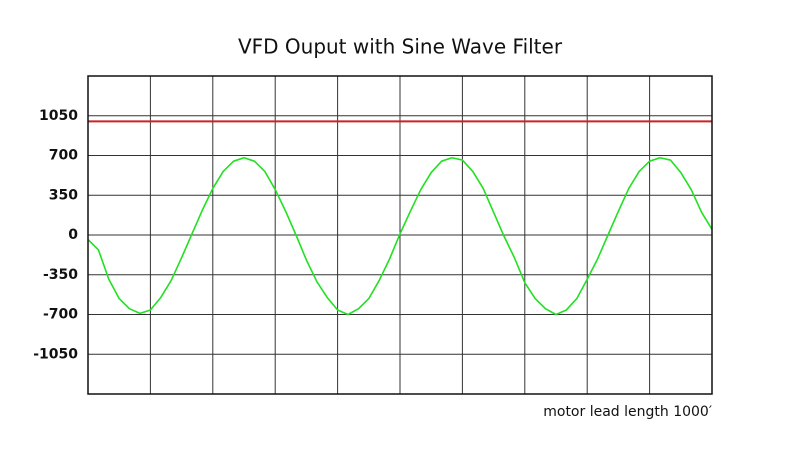 This screenshot has height=460, width=800. What do you see at coordinates (63, 156) in the screenshot?
I see `y-tick-label: 700` at bounding box center [63, 156].